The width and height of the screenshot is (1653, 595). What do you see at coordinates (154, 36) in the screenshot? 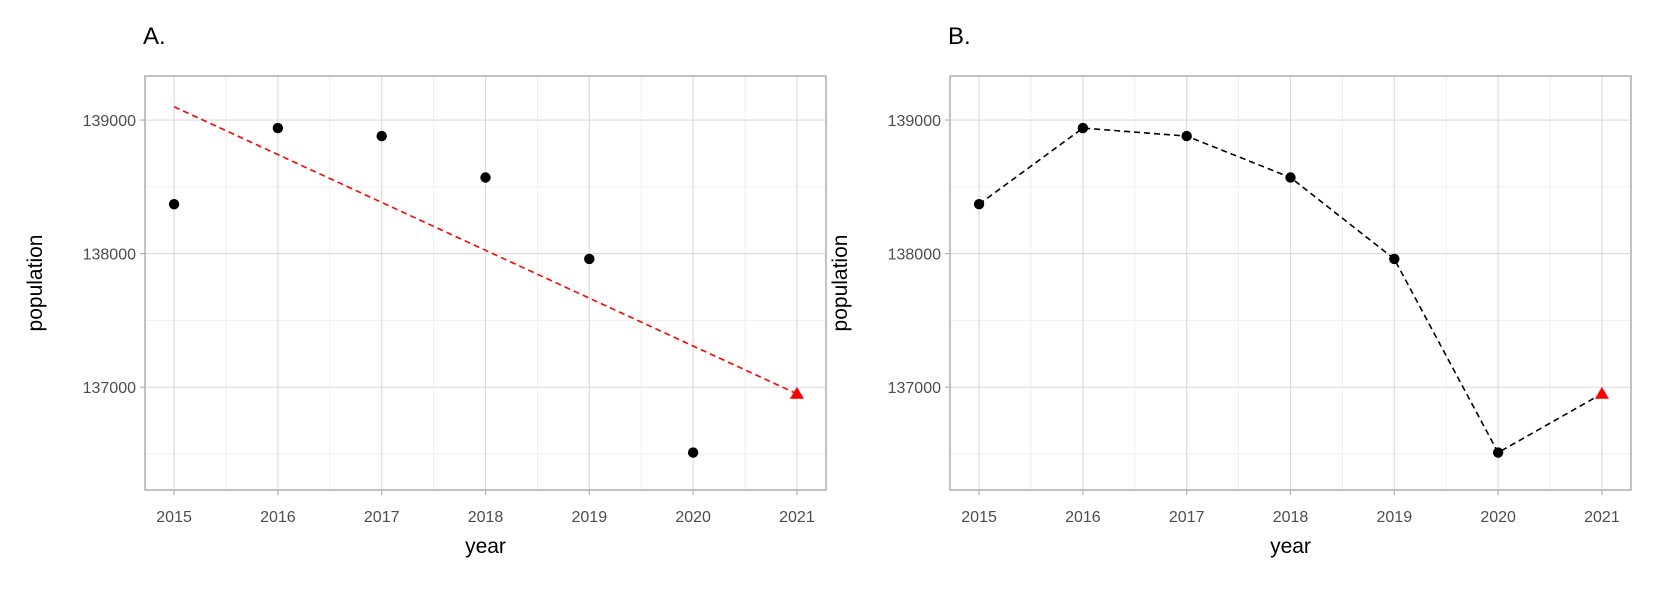
I see `panel-title: A.` at bounding box center [154, 36].